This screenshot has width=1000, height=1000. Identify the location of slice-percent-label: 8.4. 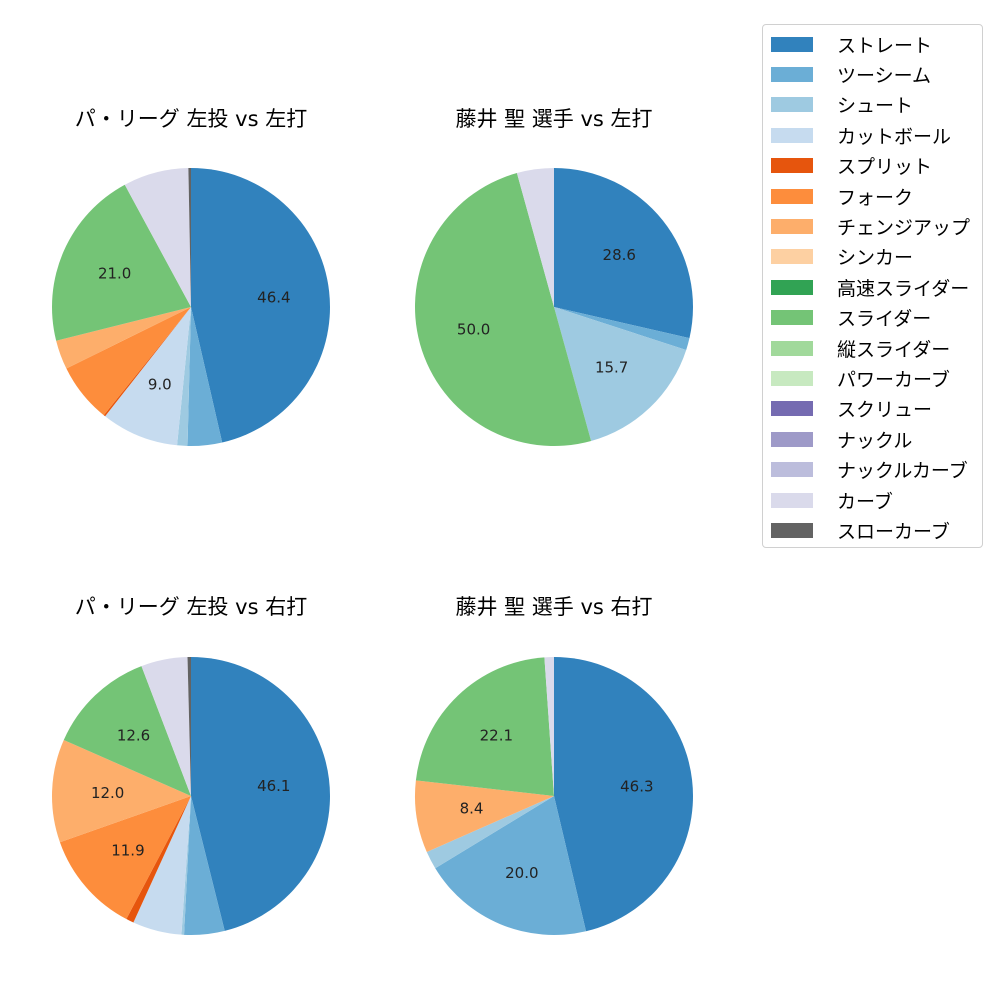
(472, 809).